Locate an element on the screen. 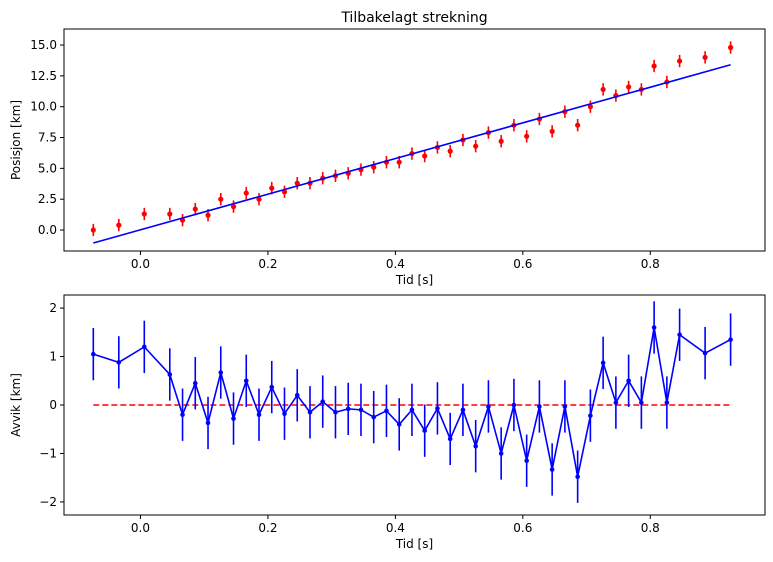 This screenshot has height=562, width=773. y-tick-label: 12.5 is located at coordinates (43, 76).